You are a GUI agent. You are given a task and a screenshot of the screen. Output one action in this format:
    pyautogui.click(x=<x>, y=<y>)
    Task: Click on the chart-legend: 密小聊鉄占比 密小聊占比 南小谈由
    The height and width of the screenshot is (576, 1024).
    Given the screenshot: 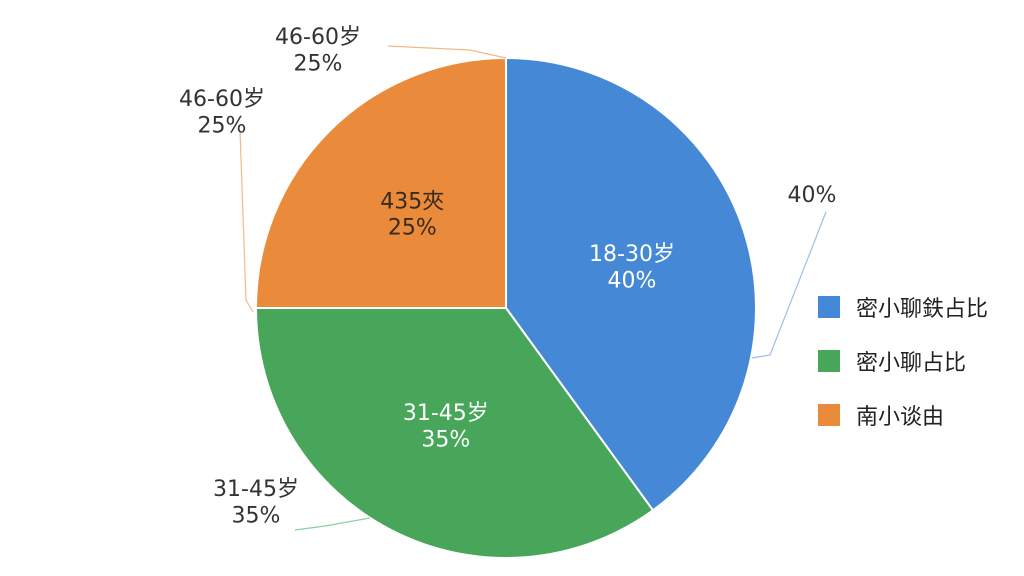 What is the action you would take?
    pyautogui.click(x=903, y=361)
    